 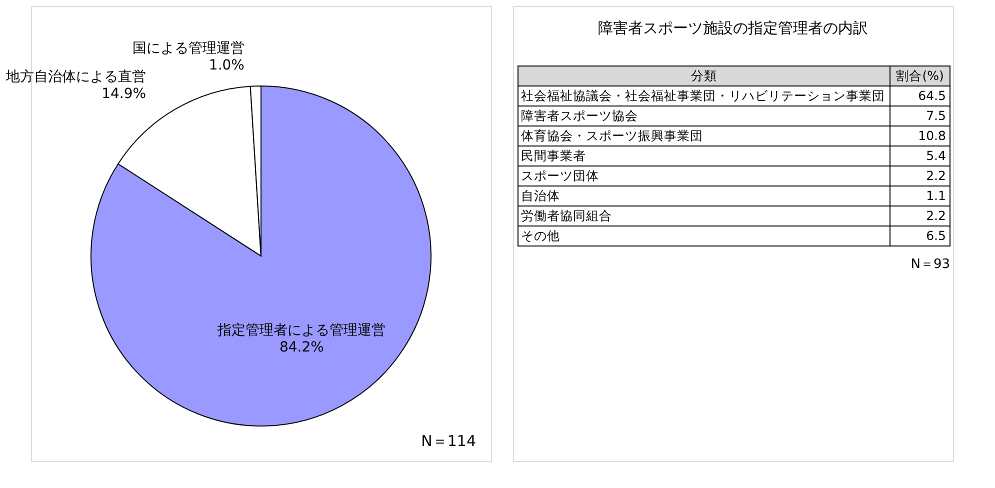 I want to click on data-label: 10.8, so click(x=932, y=135).